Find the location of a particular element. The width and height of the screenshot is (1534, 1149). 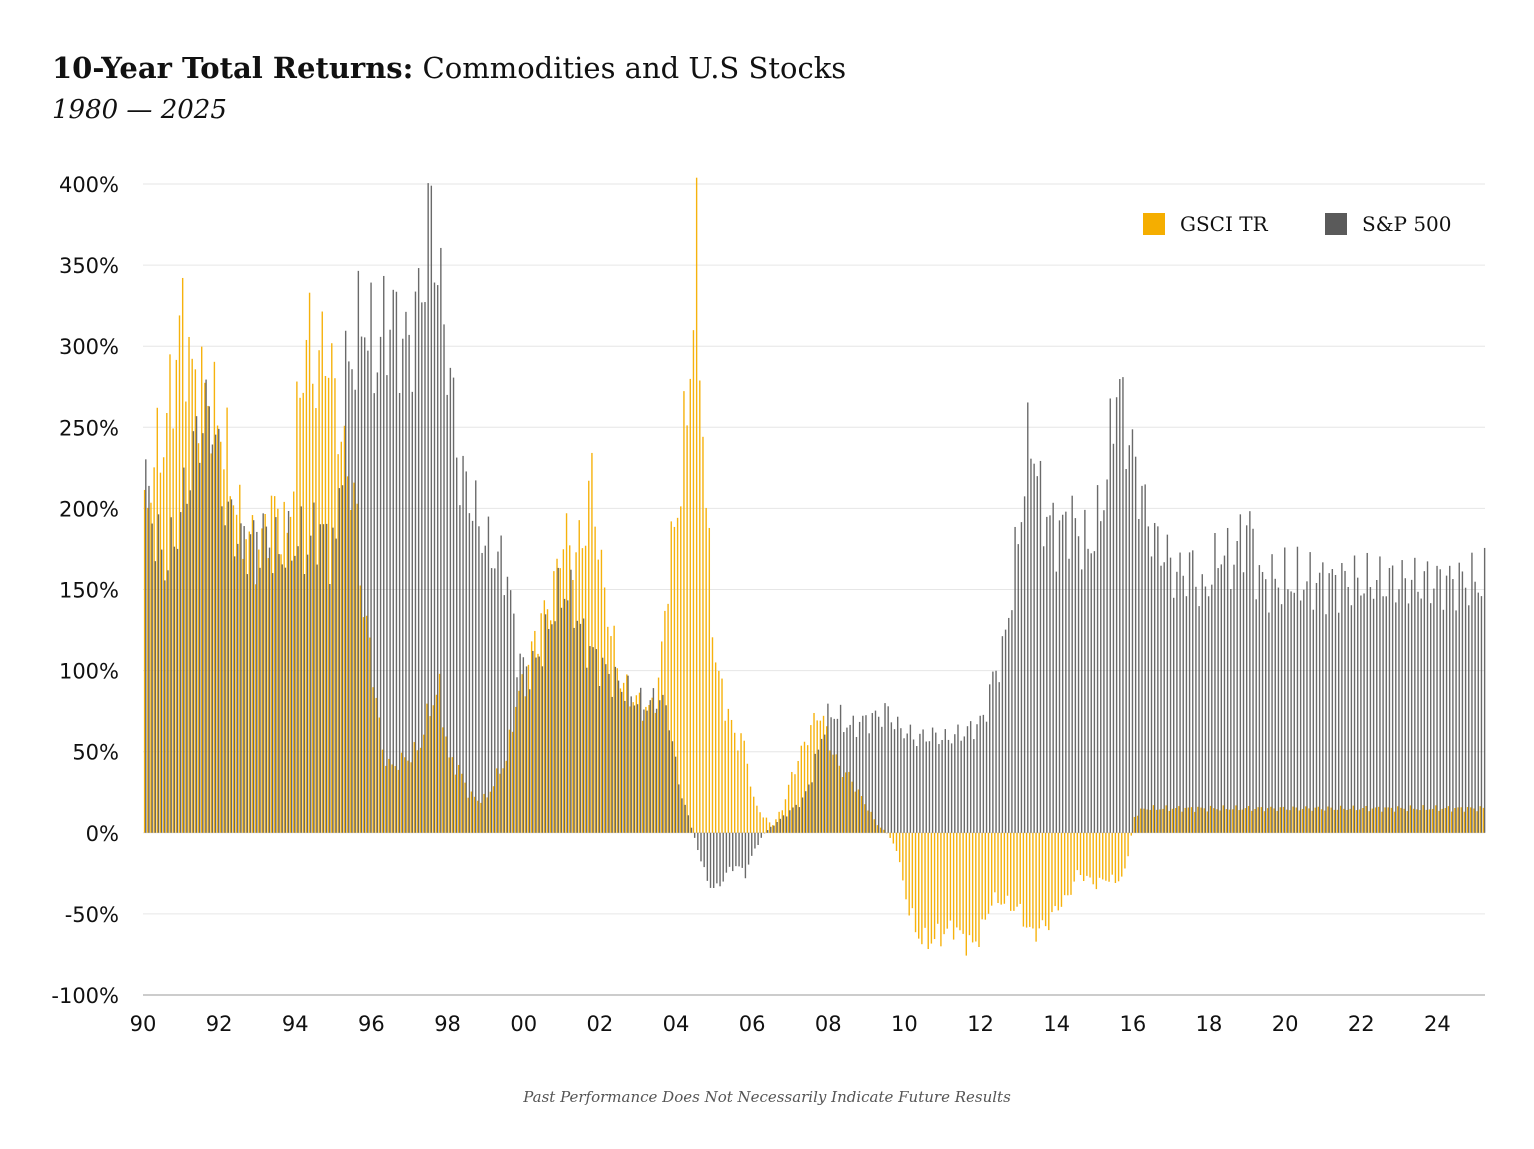

y-tick-label: 300% is located at coordinates (89, 347).